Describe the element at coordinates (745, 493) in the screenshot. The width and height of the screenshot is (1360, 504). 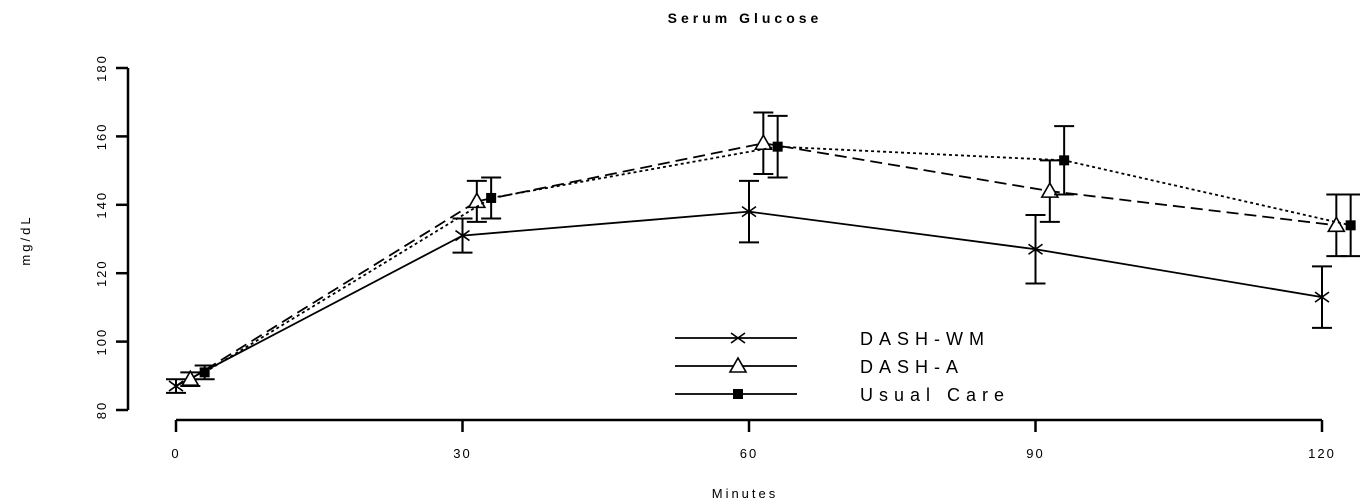
I see `x-axis-label: Minutes` at that location.